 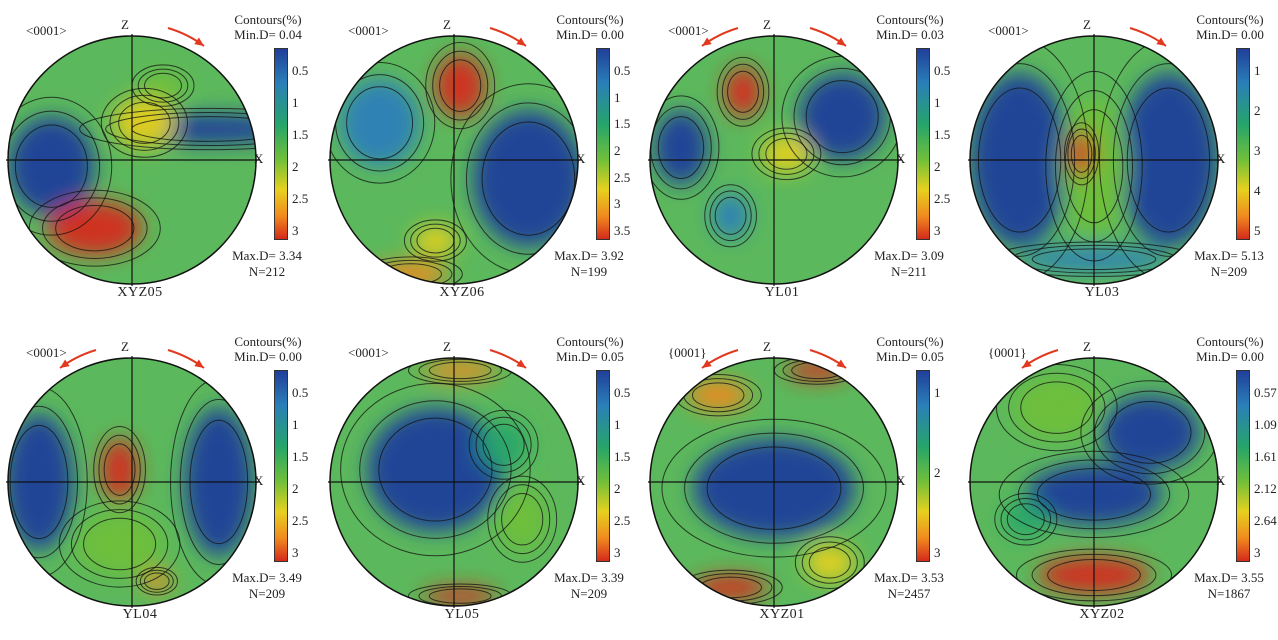 I want to click on max-density-label: Max.D= 3.49, so click(x=267, y=577).